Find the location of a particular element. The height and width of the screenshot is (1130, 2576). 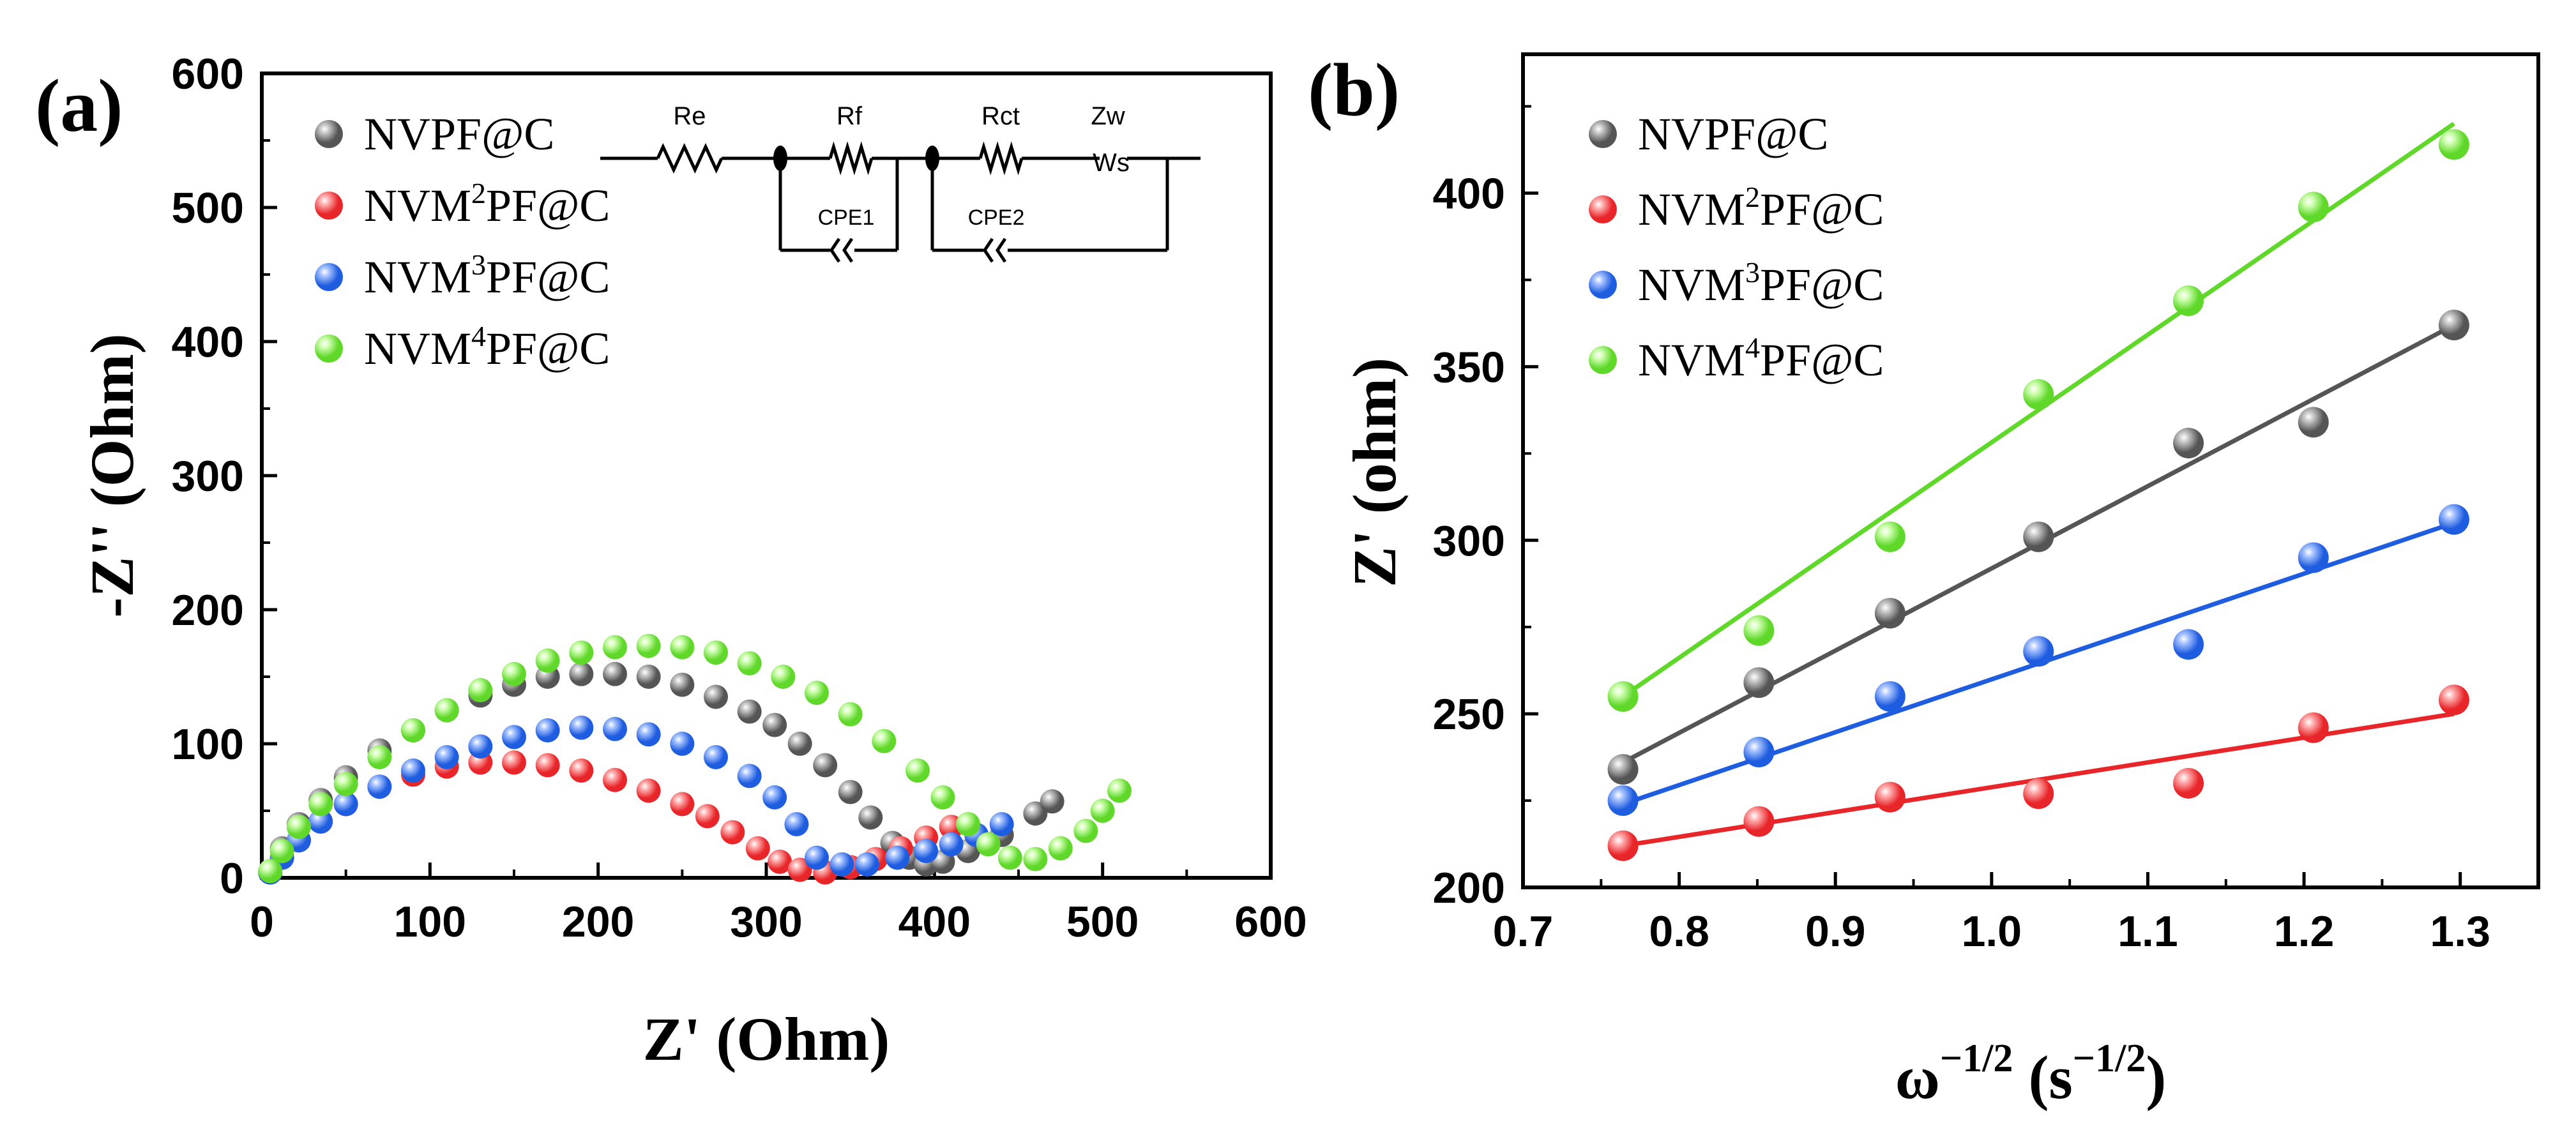

a-legend-label: NVM3PF@C is located at coordinates (487, 275).